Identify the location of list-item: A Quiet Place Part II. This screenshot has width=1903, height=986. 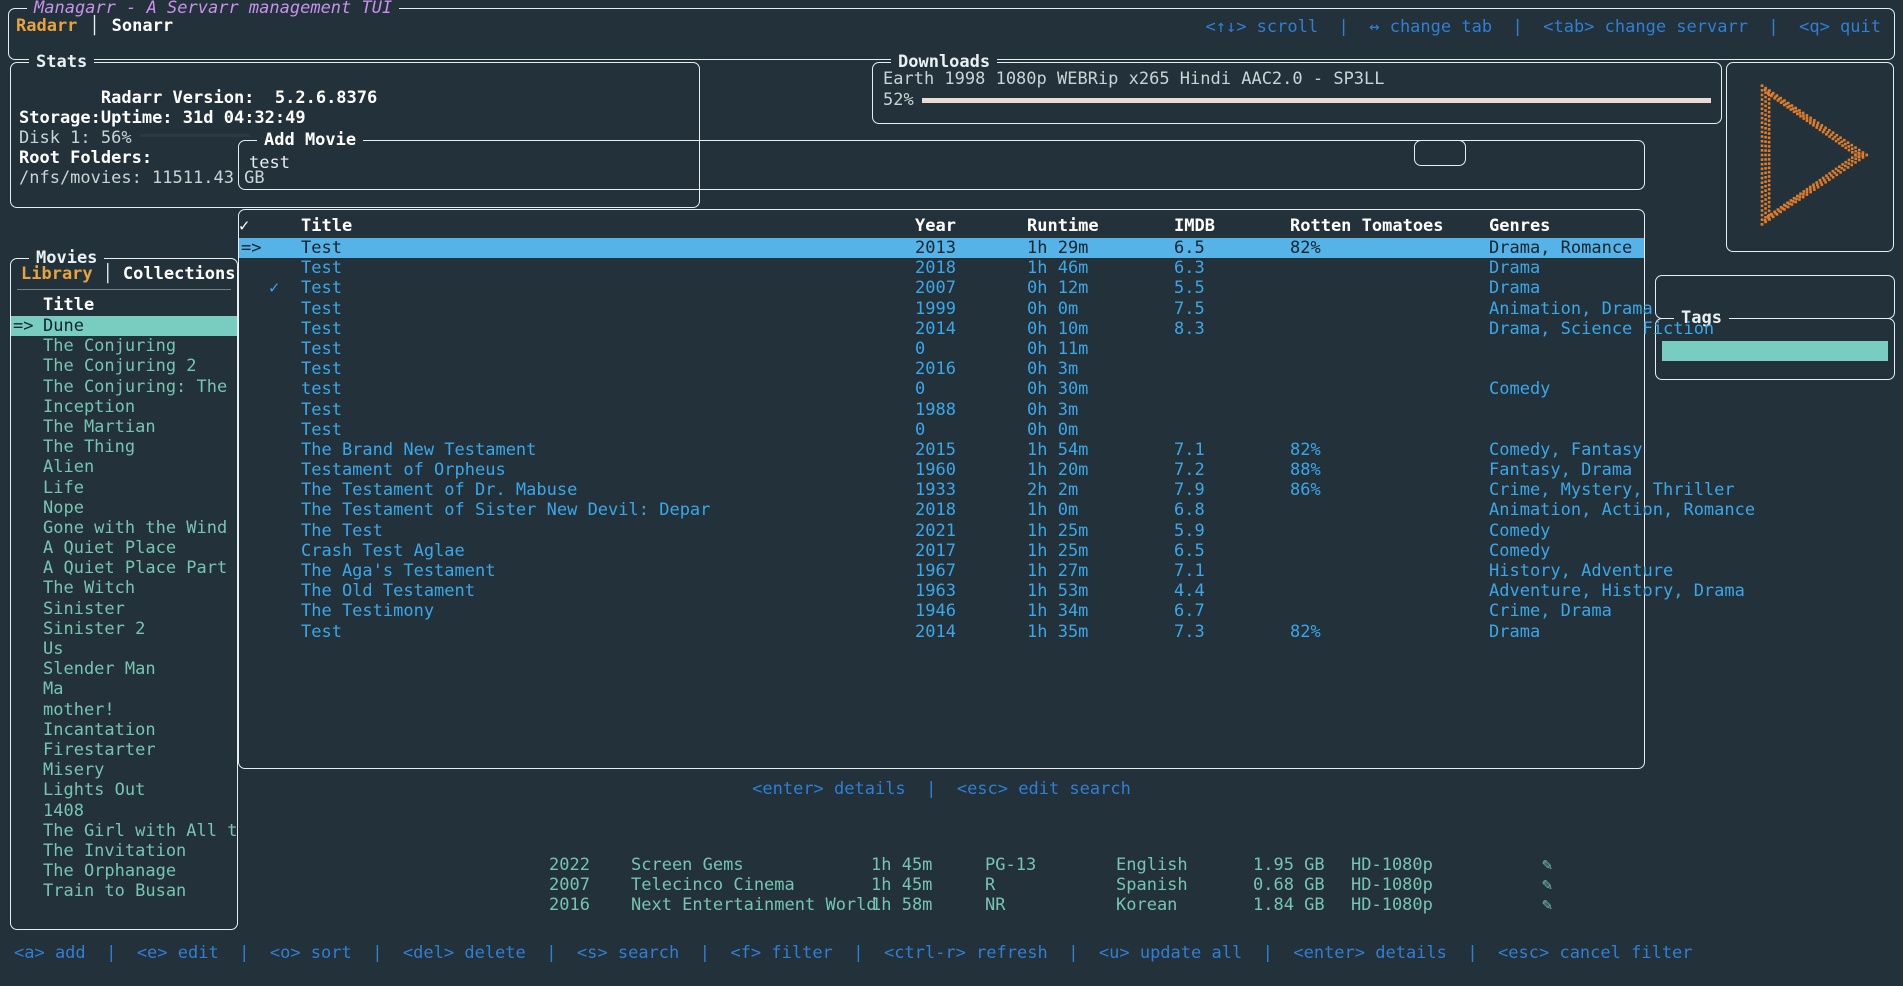
(124, 568).